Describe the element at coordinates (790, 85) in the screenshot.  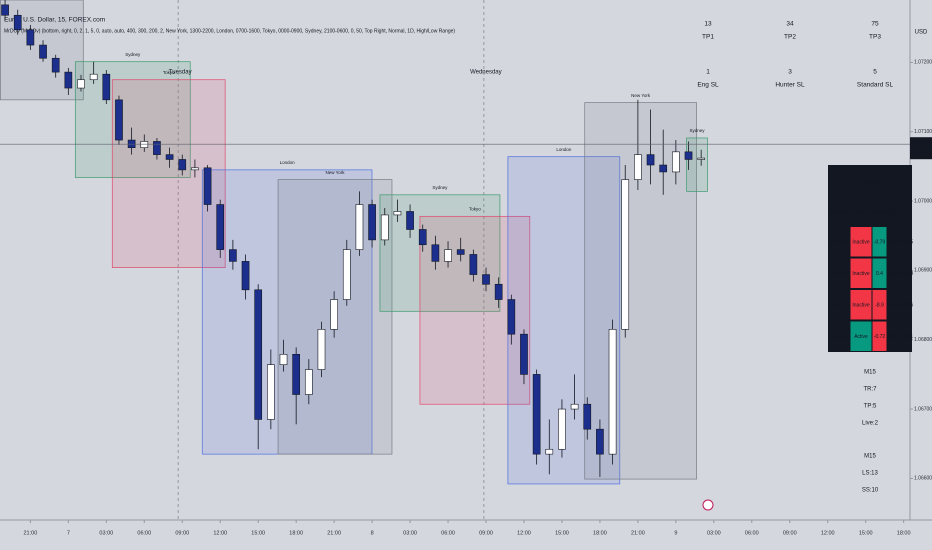
I see `target-label: Hunter SL` at that location.